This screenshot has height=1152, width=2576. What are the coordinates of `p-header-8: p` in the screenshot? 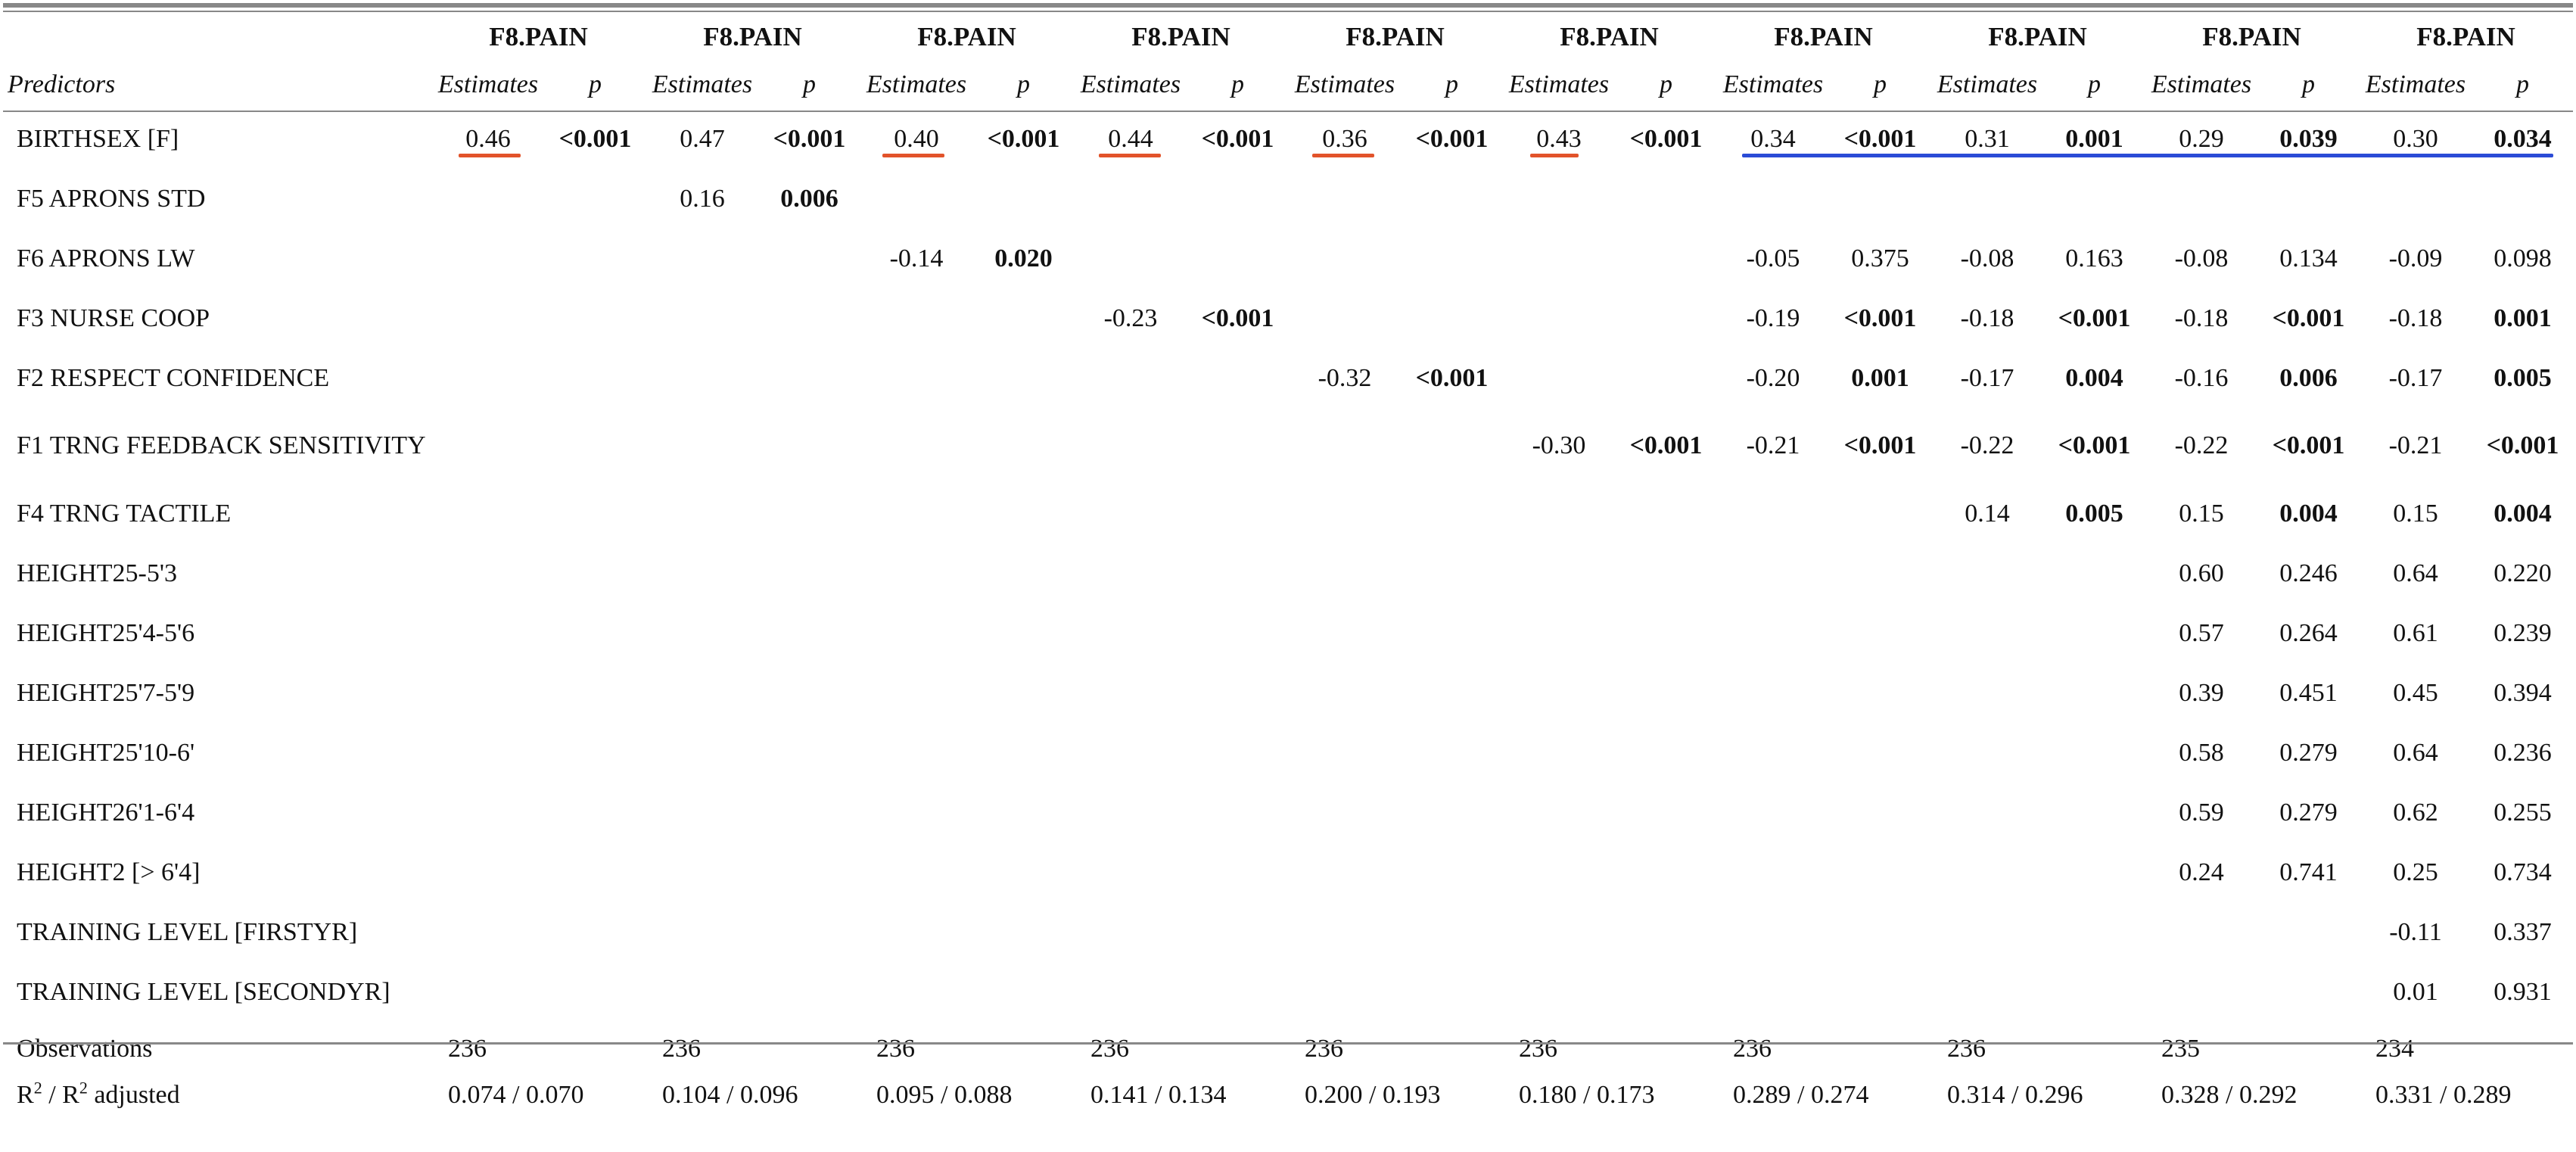 It's located at (2094, 84).